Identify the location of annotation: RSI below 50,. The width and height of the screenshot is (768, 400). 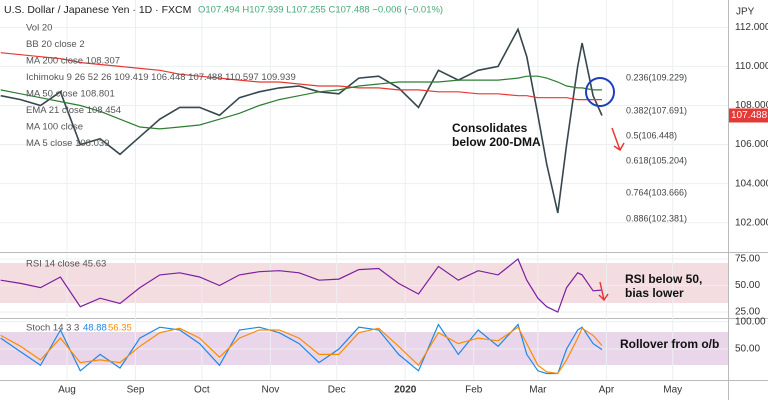
(663, 279).